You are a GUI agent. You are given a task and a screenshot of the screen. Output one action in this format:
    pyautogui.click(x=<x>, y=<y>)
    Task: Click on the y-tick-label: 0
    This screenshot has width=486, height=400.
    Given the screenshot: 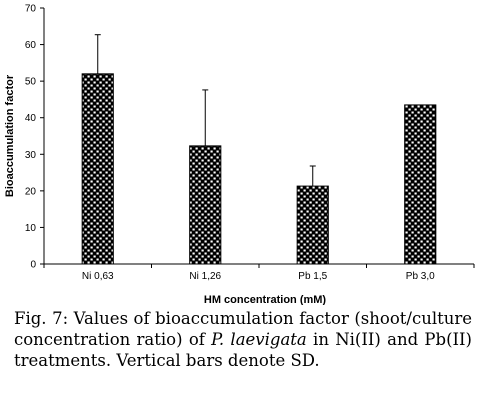 What is the action you would take?
    pyautogui.click(x=33, y=265)
    